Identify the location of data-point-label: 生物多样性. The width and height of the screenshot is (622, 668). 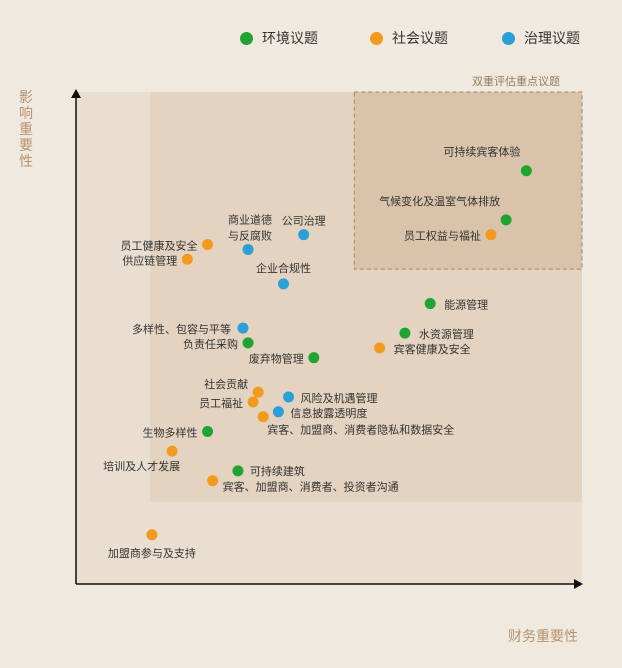
(170, 432).